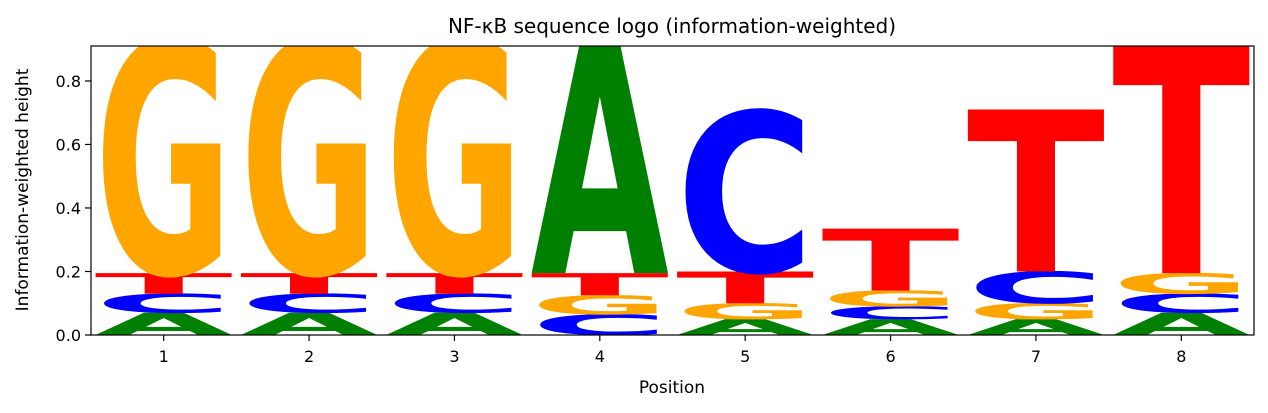  Describe the element at coordinates (890, 356) in the screenshot. I see `x-tick-label: 6` at that location.